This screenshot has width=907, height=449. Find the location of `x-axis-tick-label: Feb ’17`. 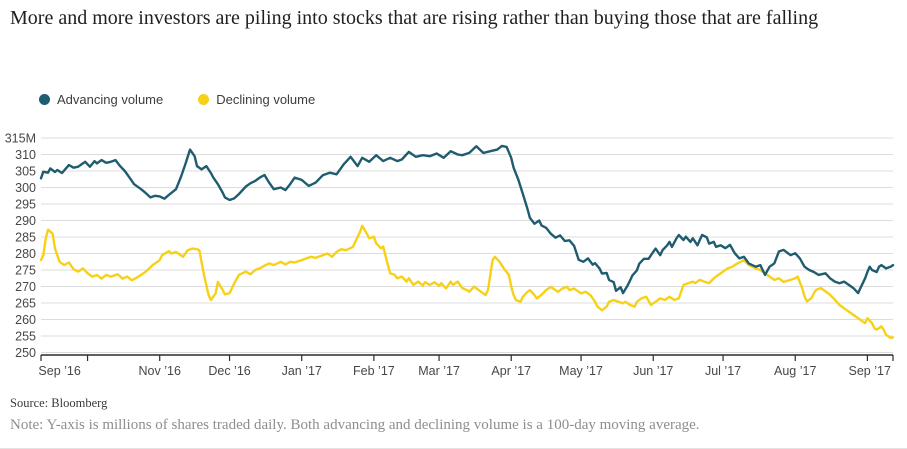

x-axis-tick-label: Feb ’17 is located at coordinates (374, 371).